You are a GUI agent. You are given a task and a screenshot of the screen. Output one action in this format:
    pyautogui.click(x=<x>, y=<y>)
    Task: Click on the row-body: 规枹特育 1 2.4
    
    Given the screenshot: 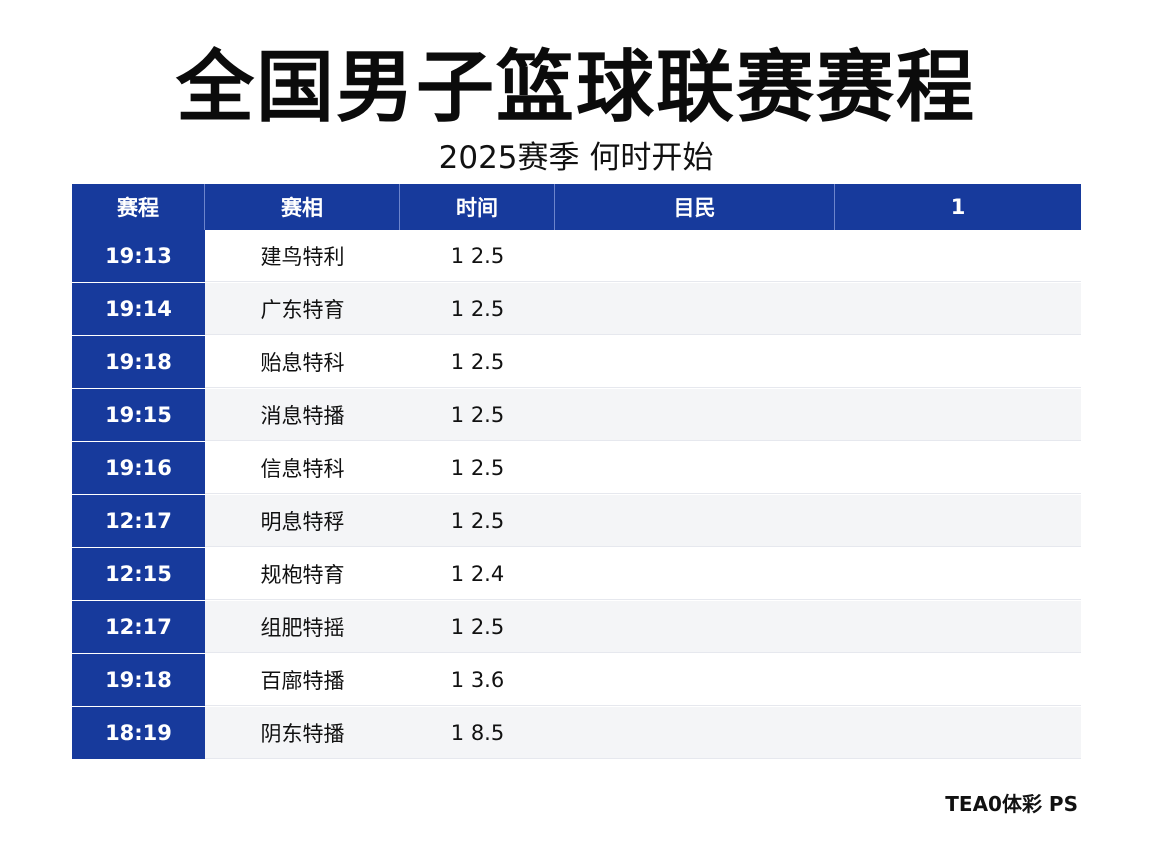 What is the action you would take?
    pyautogui.click(x=643, y=574)
    